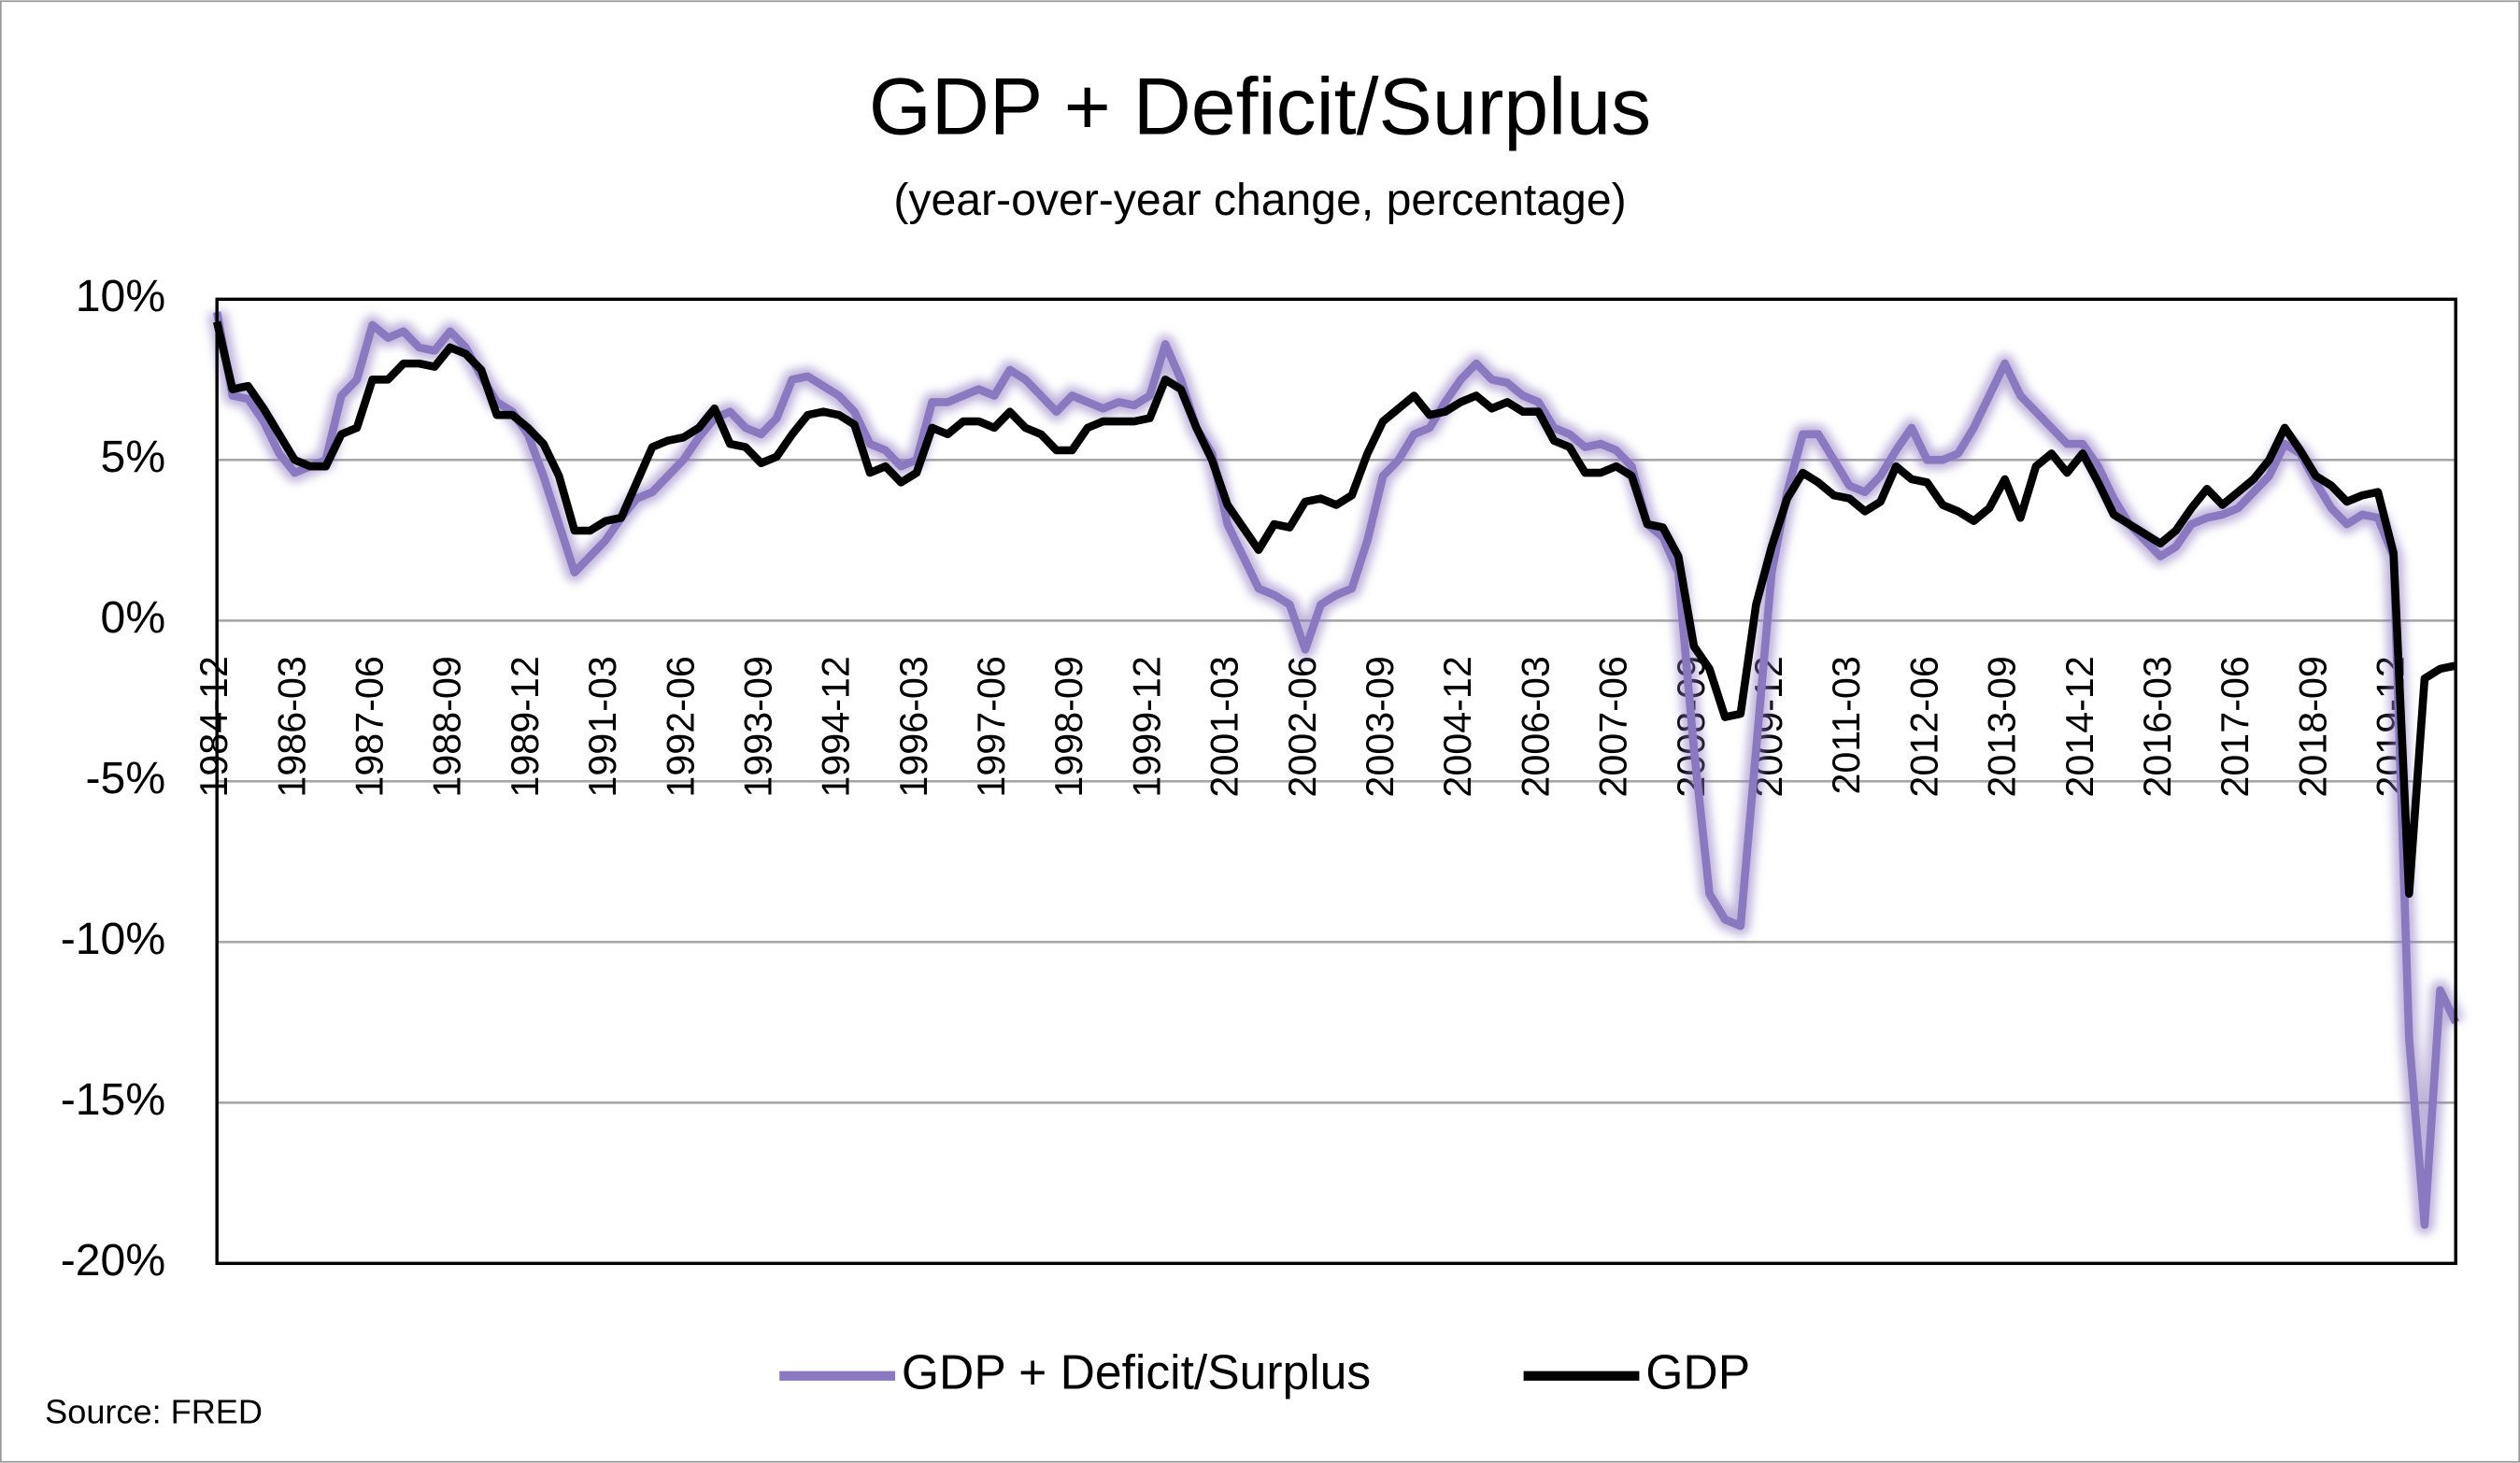 The height and width of the screenshot is (1463, 2520). I want to click on x-tick-label: 2014-12, so click(2079, 726).